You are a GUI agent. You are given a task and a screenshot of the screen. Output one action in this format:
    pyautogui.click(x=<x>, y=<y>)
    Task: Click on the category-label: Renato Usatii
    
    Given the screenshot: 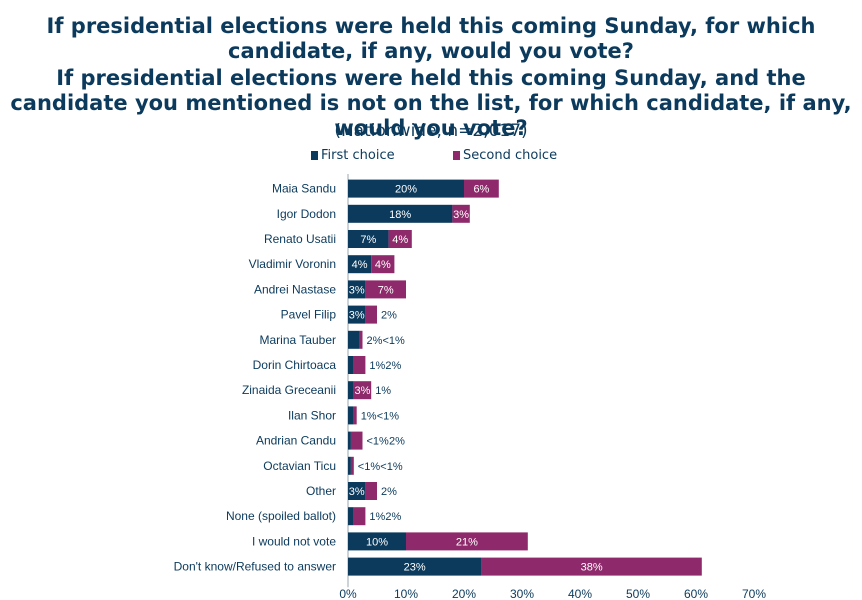 What is the action you would take?
    pyautogui.click(x=300, y=239)
    